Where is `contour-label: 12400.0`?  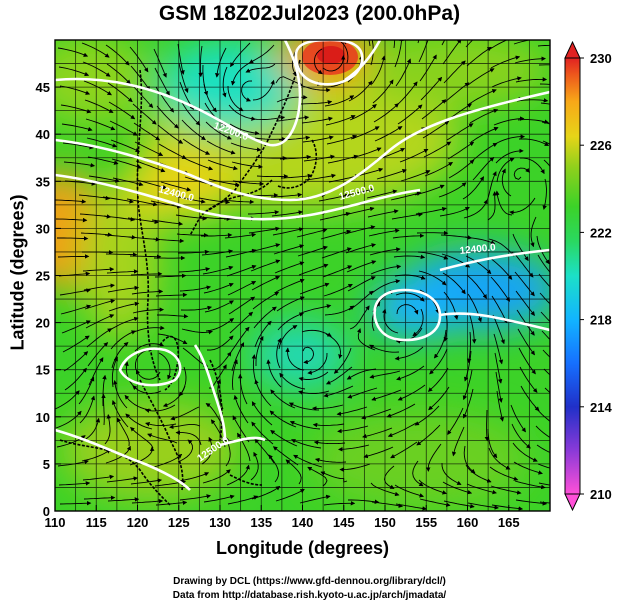 contour-label: 12400.0 is located at coordinates (478, 249).